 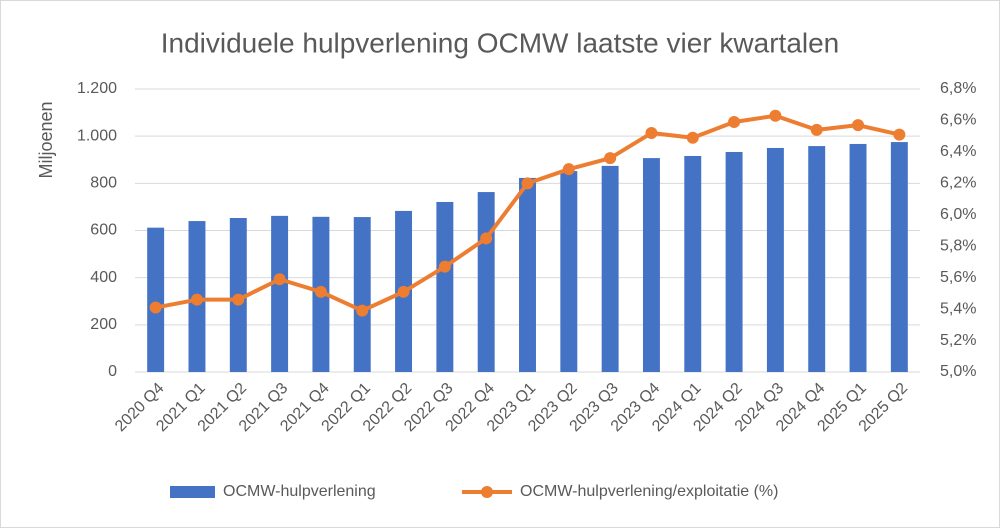 I want to click on y2-tick-label: 6,6%, so click(x=958, y=120).